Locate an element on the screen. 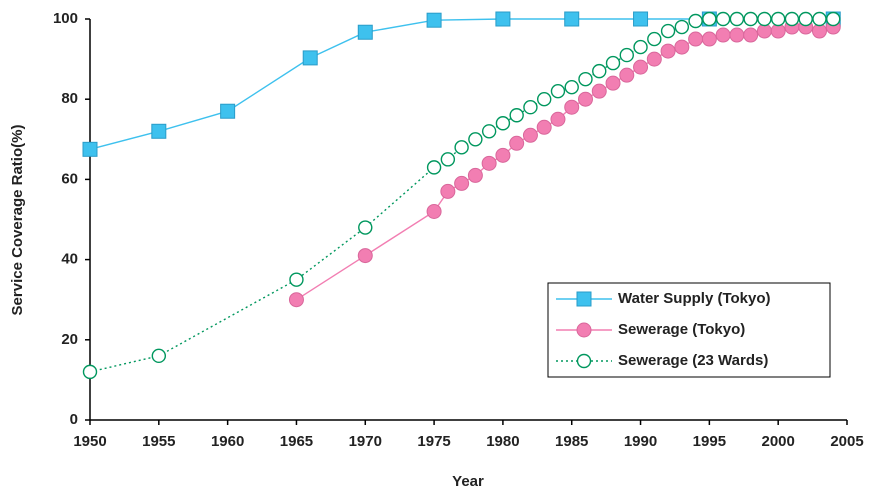 The image size is (883, 492). x-tick-label: 1980 is located at coordinates (502, 441).